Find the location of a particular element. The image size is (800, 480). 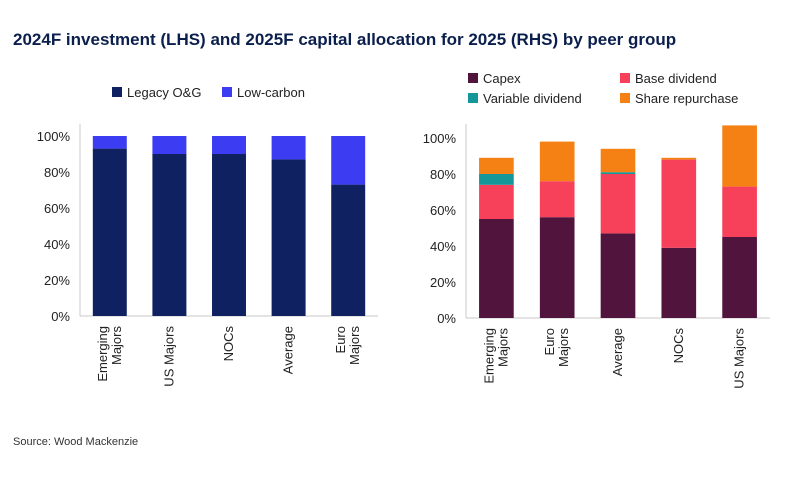

left-legend-swatch-legacy-o-g is located at coordinates (117, 92).